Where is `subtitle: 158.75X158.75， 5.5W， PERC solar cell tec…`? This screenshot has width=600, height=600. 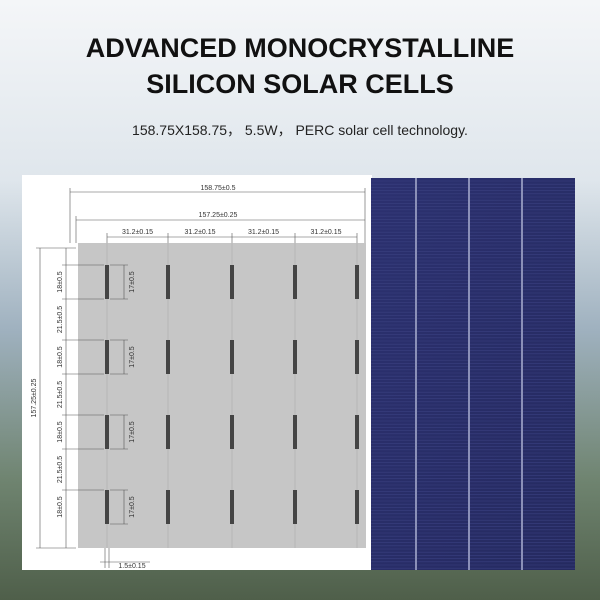 subtitle: 158.75X158.75， 5.5W， PERC solar cell tec… is located at coordinates (300, 130).